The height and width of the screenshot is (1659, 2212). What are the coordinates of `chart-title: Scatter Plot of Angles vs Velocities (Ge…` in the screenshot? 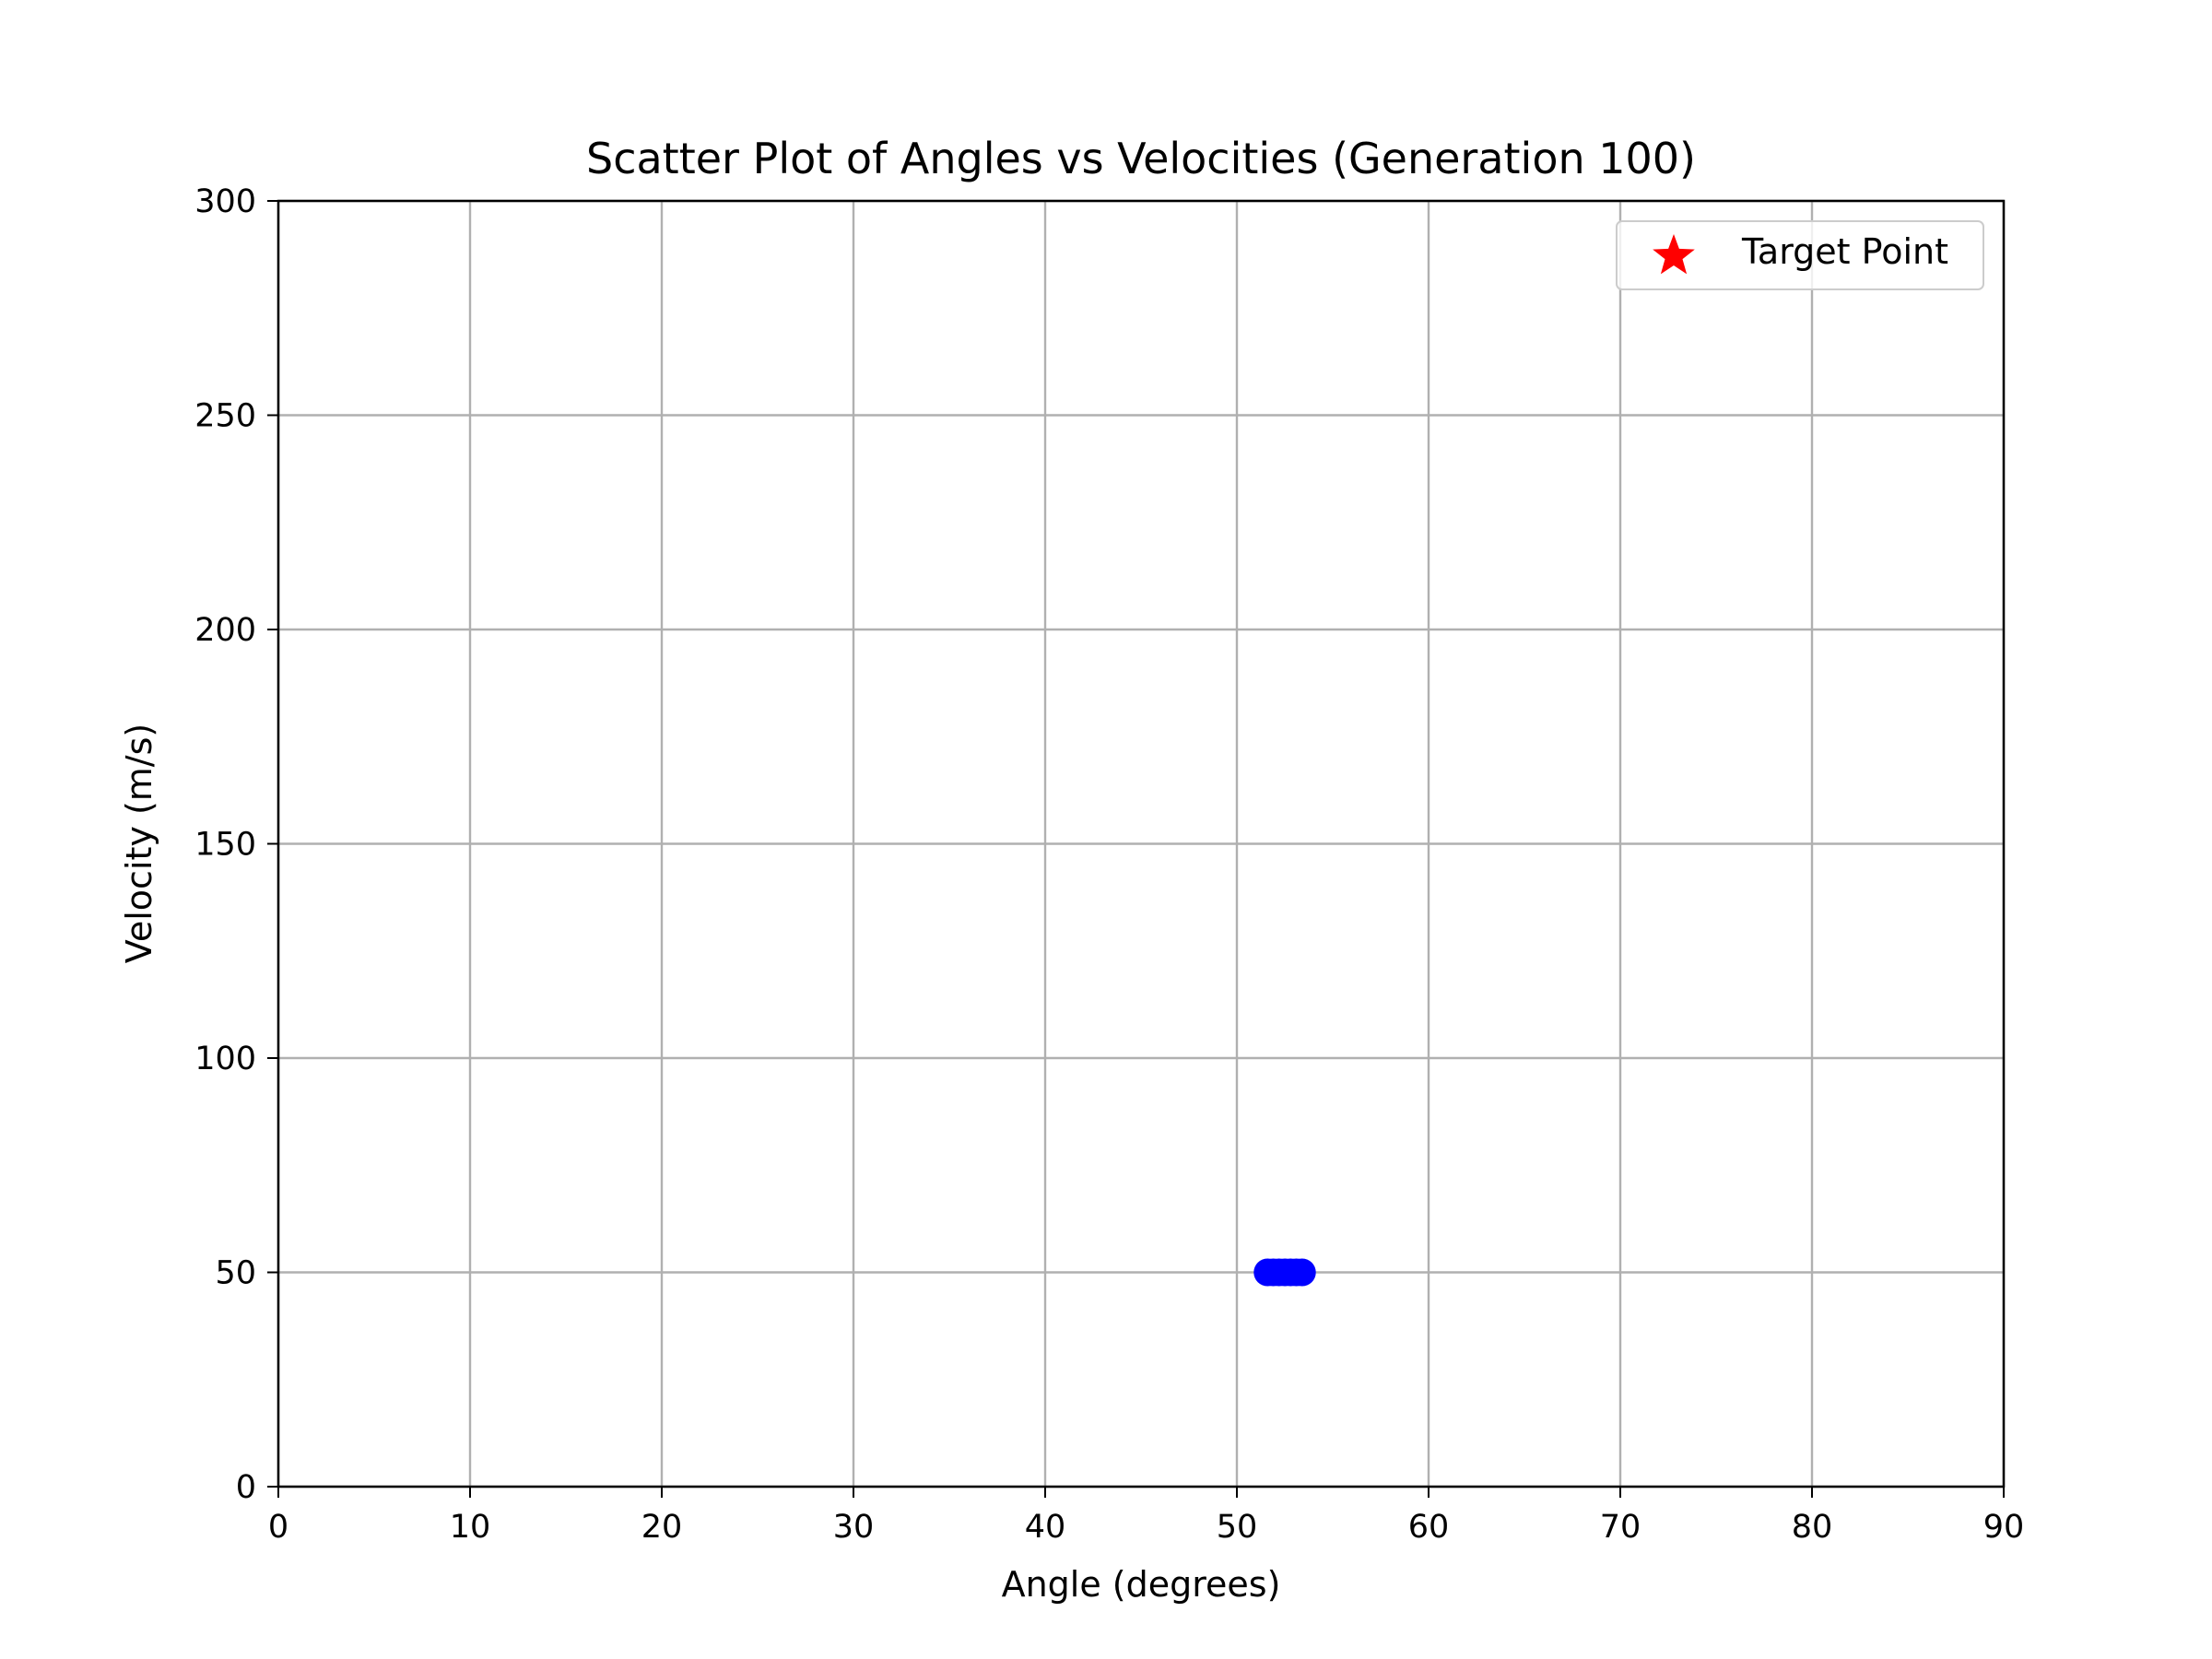 It's located at (1141, 158).